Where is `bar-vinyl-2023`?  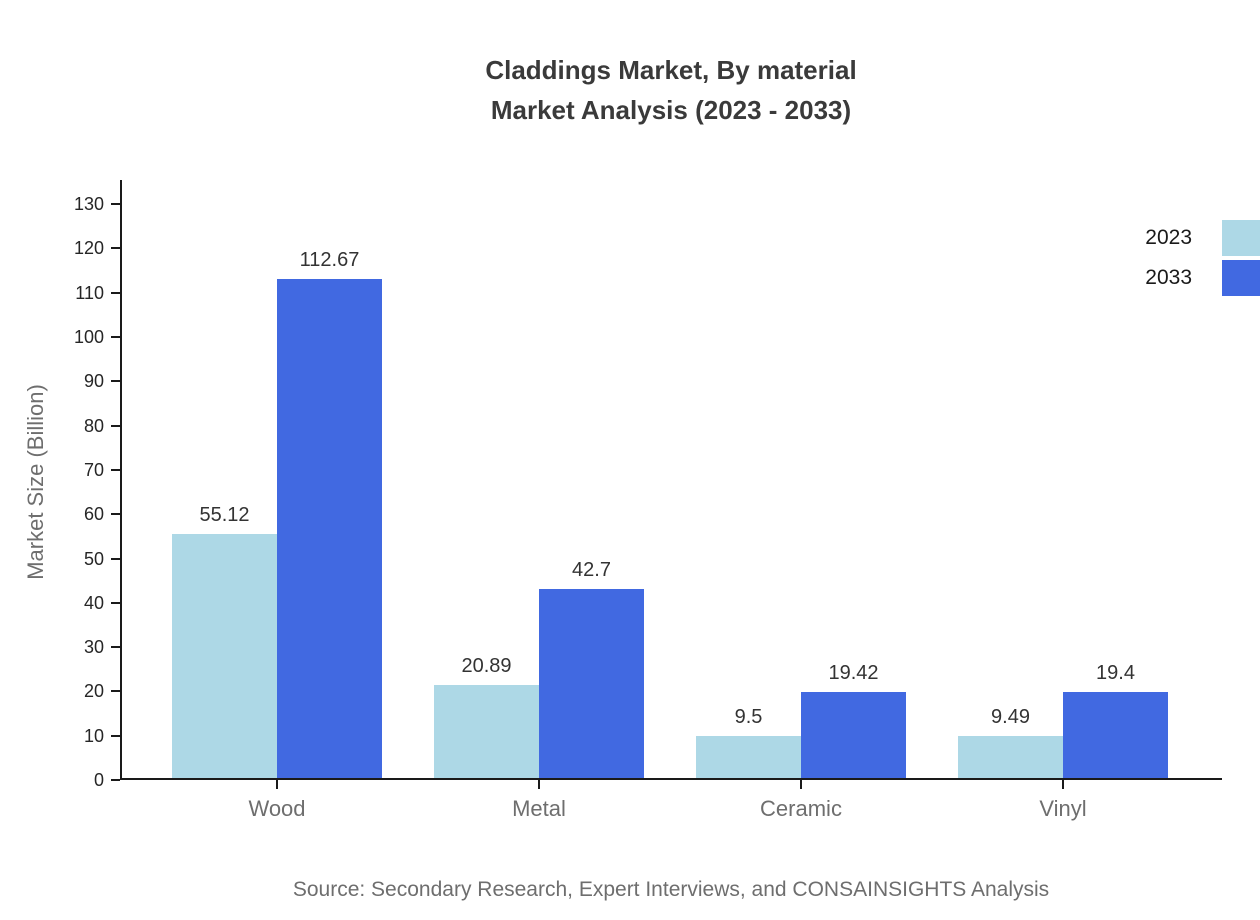 bar-vinyl-2023 is located at coordinates (1010, 757).